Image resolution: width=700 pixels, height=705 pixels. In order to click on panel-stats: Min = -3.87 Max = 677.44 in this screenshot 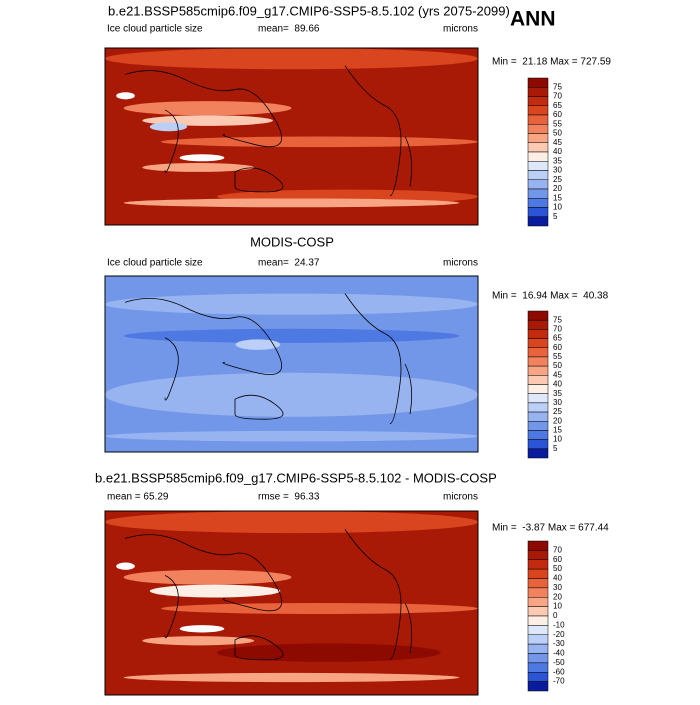, I will do `click(550, 528)`.